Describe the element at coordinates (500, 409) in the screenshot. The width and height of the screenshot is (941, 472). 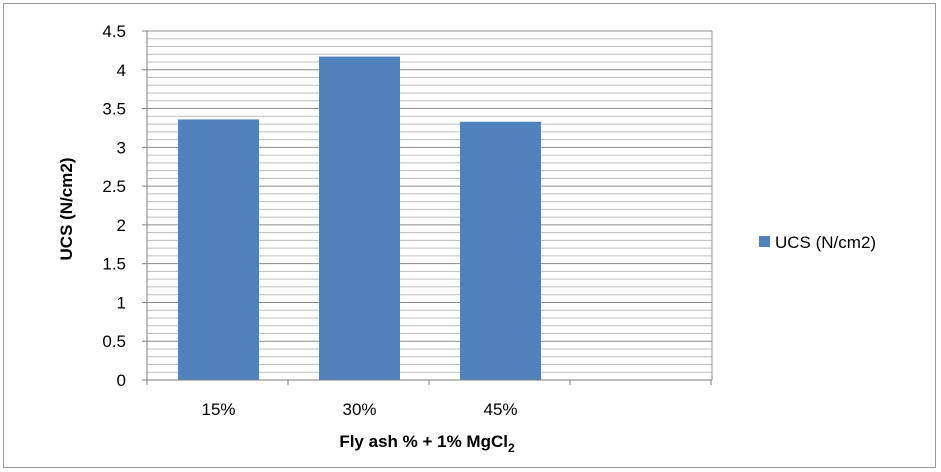
I see `x-tick-label: 45%` at that location.